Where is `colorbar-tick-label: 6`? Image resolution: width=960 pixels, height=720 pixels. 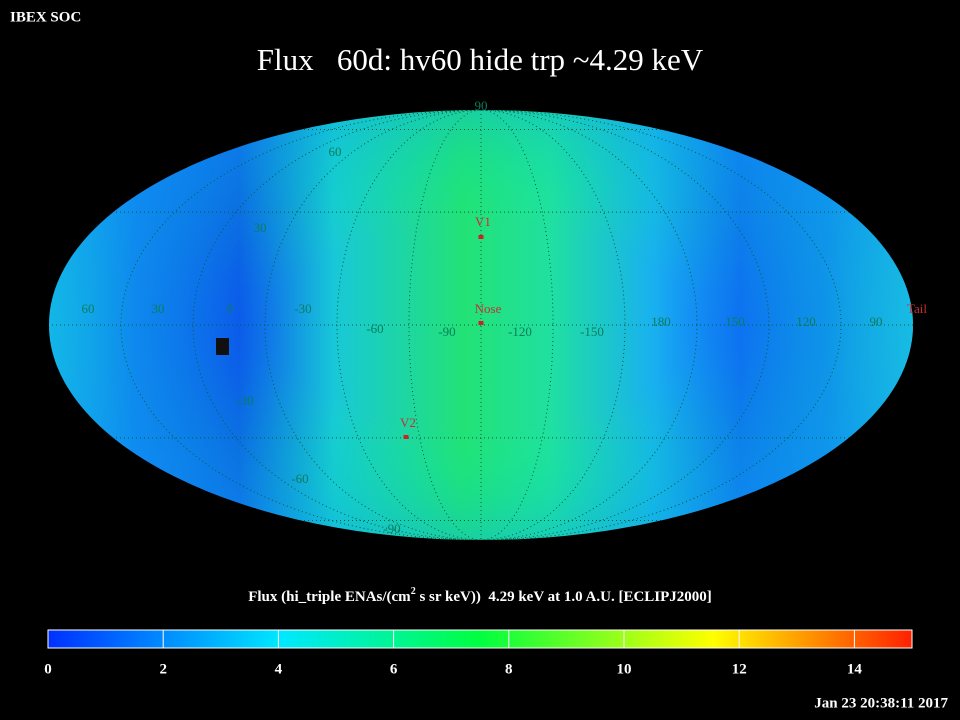
colorbar-tick-label: 6 is located at coordinates (394, 669).